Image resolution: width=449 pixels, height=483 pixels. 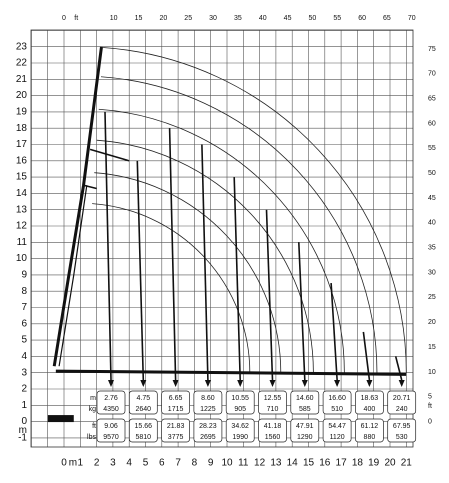 I want to click on cell-value: 4.75, so click(x=143, y=398).